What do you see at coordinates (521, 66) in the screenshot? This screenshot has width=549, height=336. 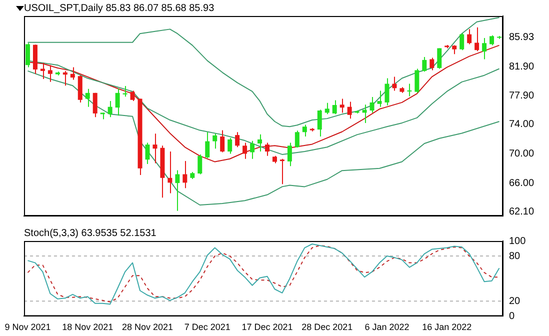 I see `y-tick-label: 81.90` at bounding box center [521, 66].